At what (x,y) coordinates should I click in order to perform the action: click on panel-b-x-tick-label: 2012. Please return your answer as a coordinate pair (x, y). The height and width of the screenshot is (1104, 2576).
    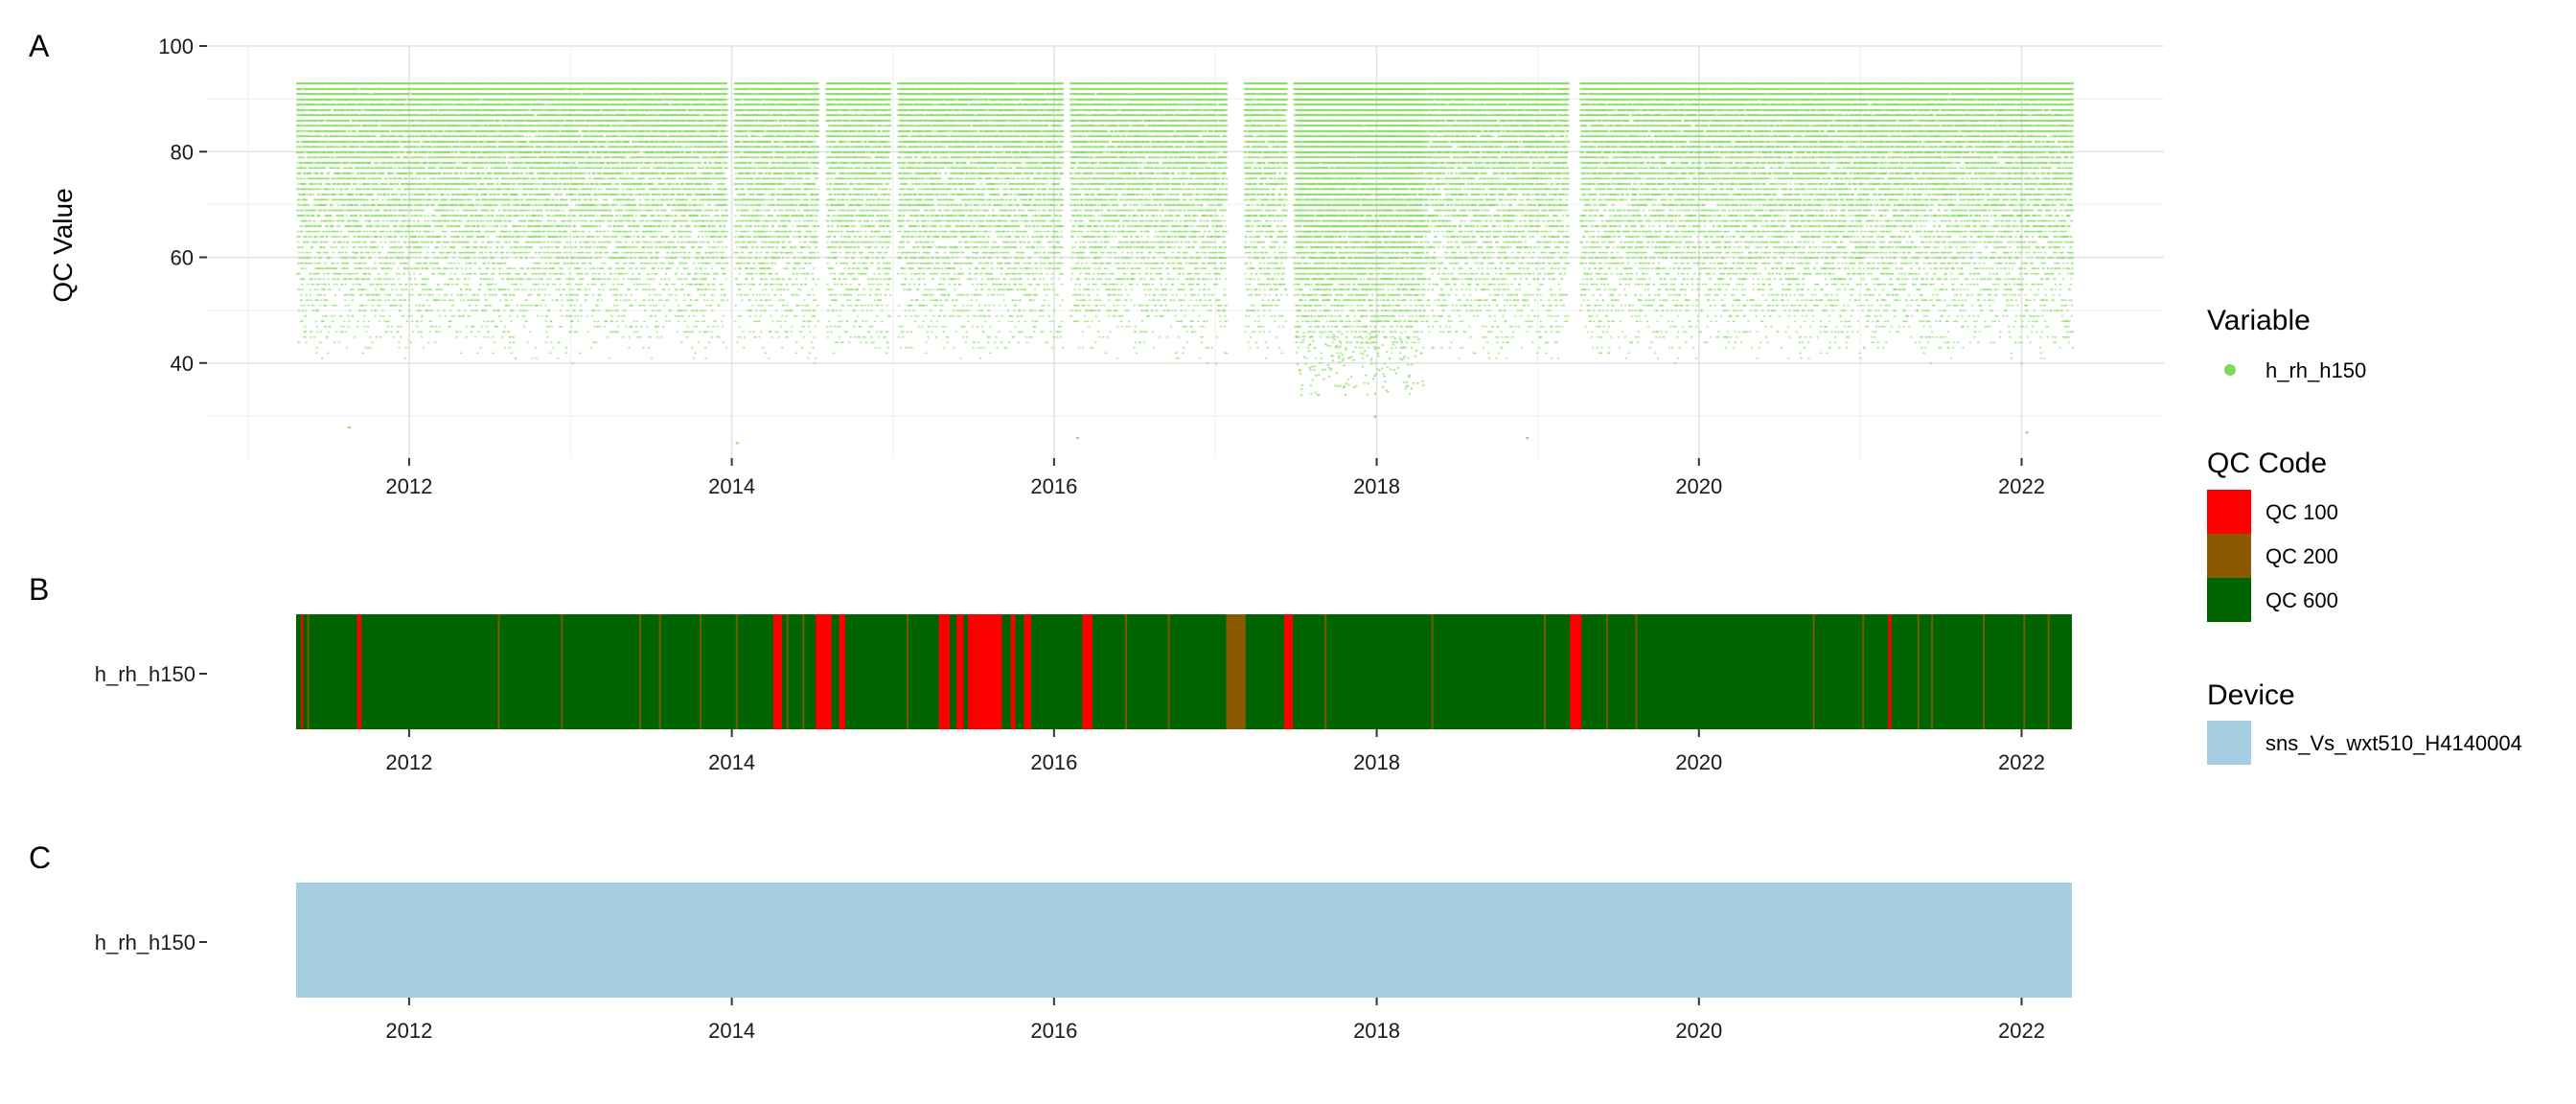
    Looking at the image, I should click on (408, 762).